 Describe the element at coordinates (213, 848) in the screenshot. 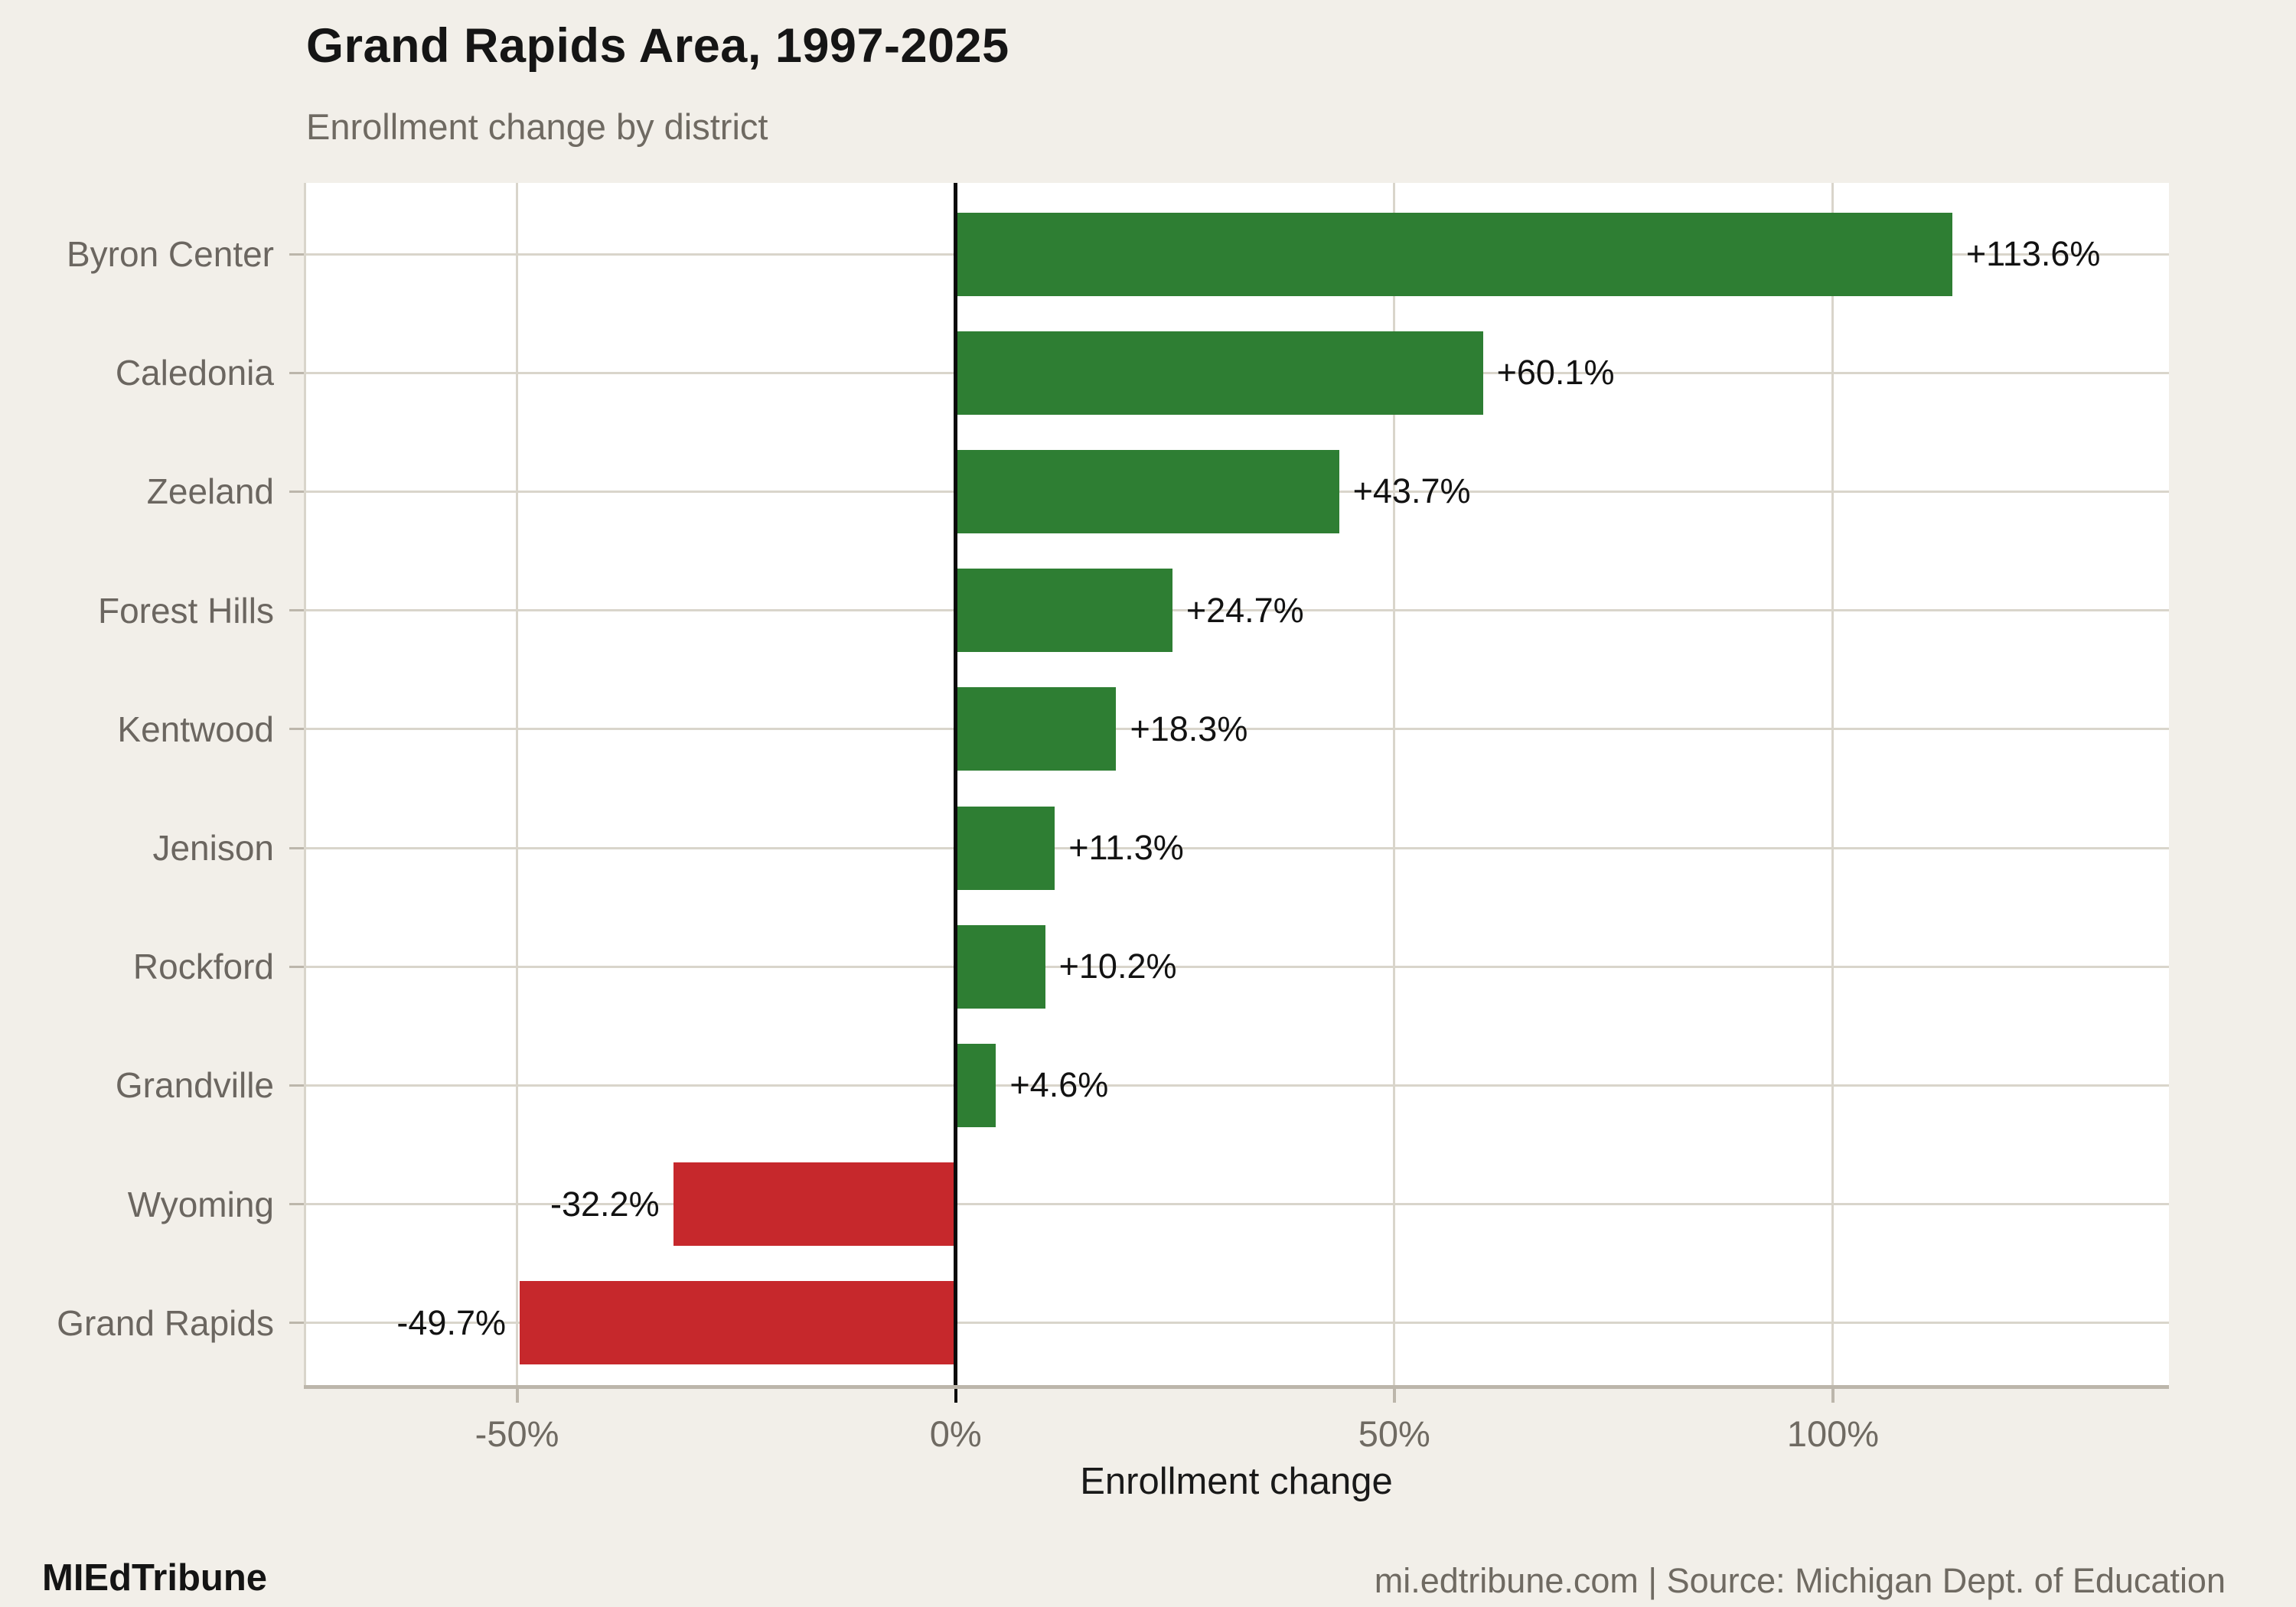

I see `category-label: Jenison` at that location.